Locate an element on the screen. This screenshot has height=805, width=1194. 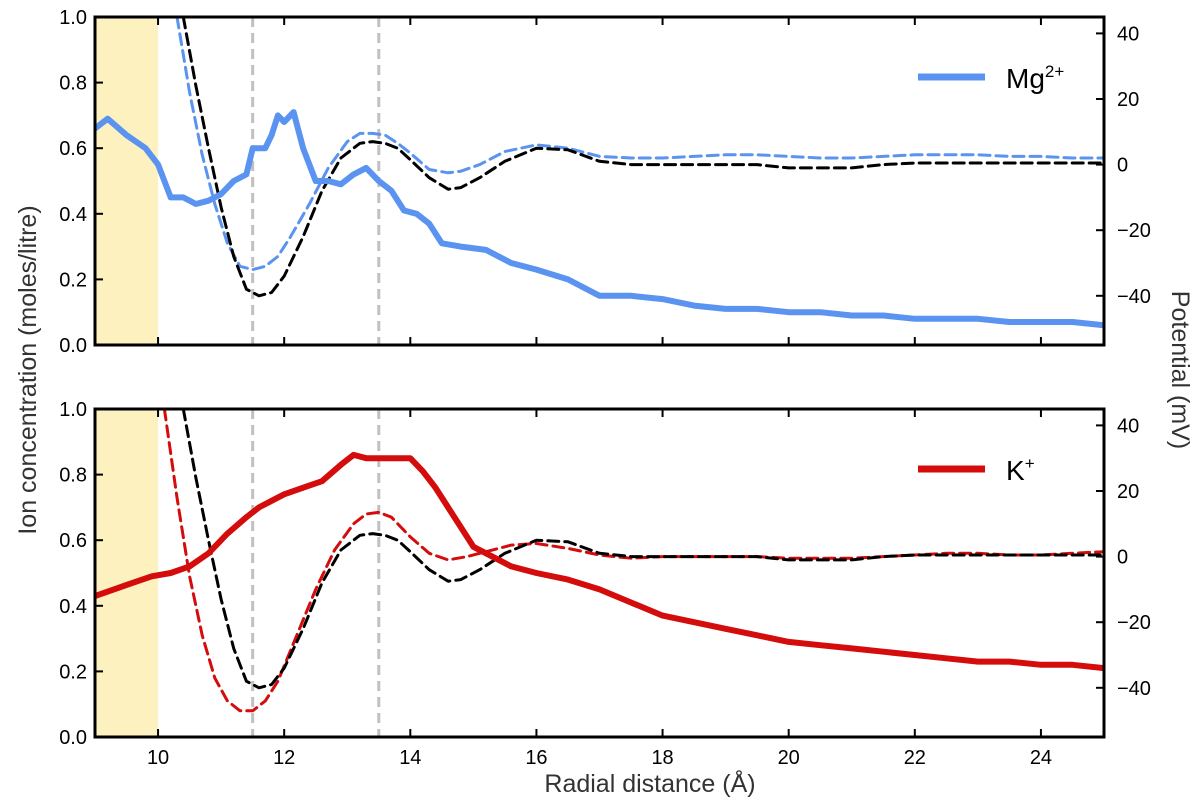
x-tick-label: 10 is located at coordinates (158, 758).